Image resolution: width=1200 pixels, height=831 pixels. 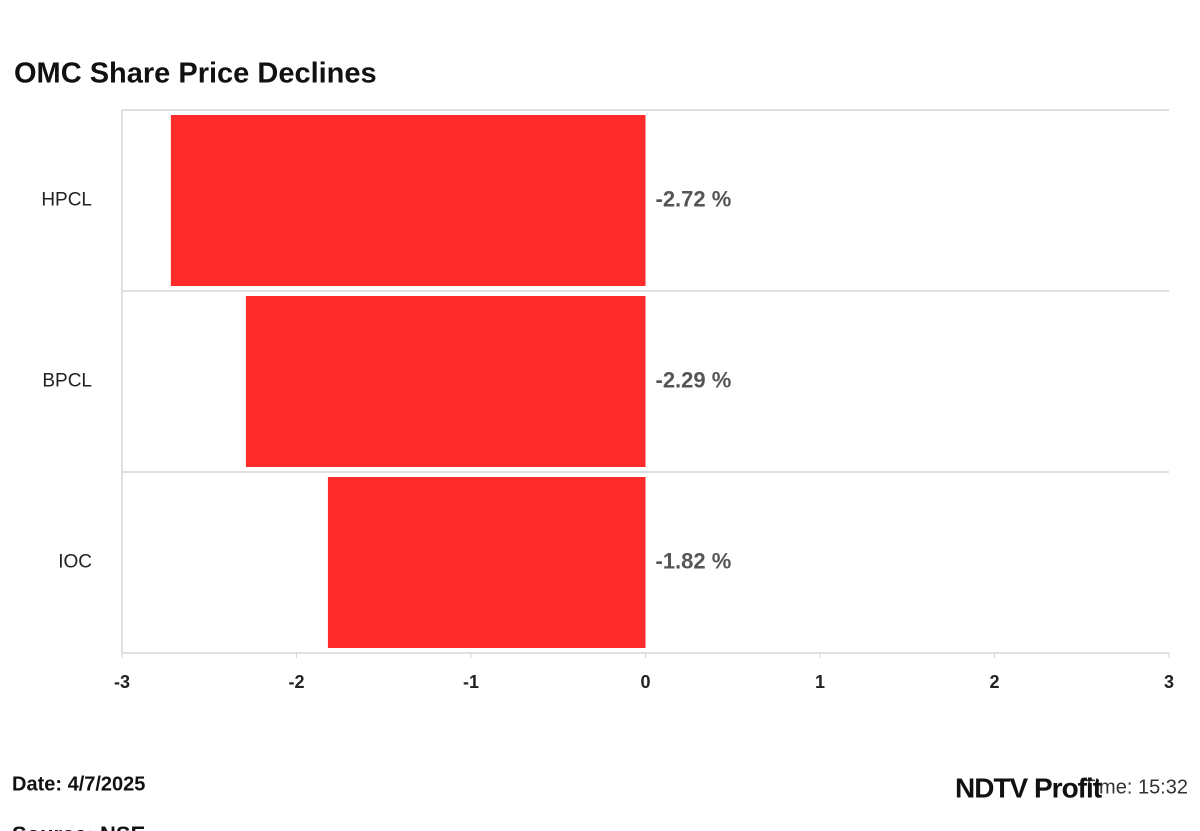 What do you see at coordinates (820, 682) in the screenshot?
I see `x-tick-label: 1` at bounding box center [820, 682].